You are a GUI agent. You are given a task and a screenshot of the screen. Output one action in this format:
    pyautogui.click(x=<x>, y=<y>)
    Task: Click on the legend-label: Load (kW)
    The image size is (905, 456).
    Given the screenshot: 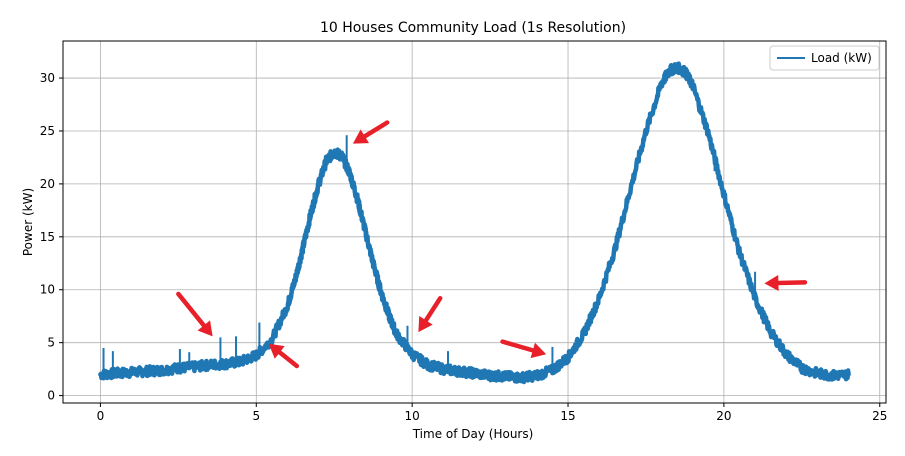 What is the action you would take?
    pyautogui.click(x=841, y=58)
    